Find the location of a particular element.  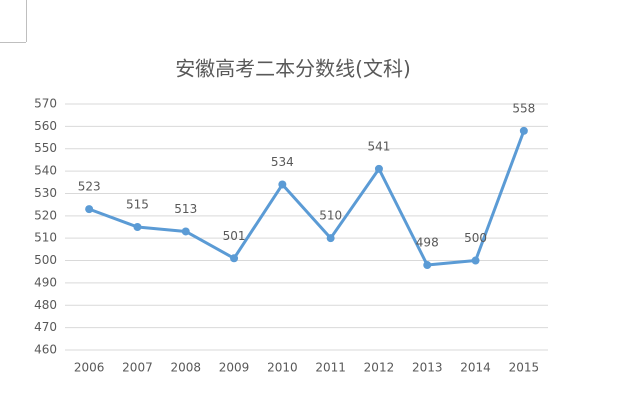

y-tick-label: 500 is located at coordinates (45, 260).